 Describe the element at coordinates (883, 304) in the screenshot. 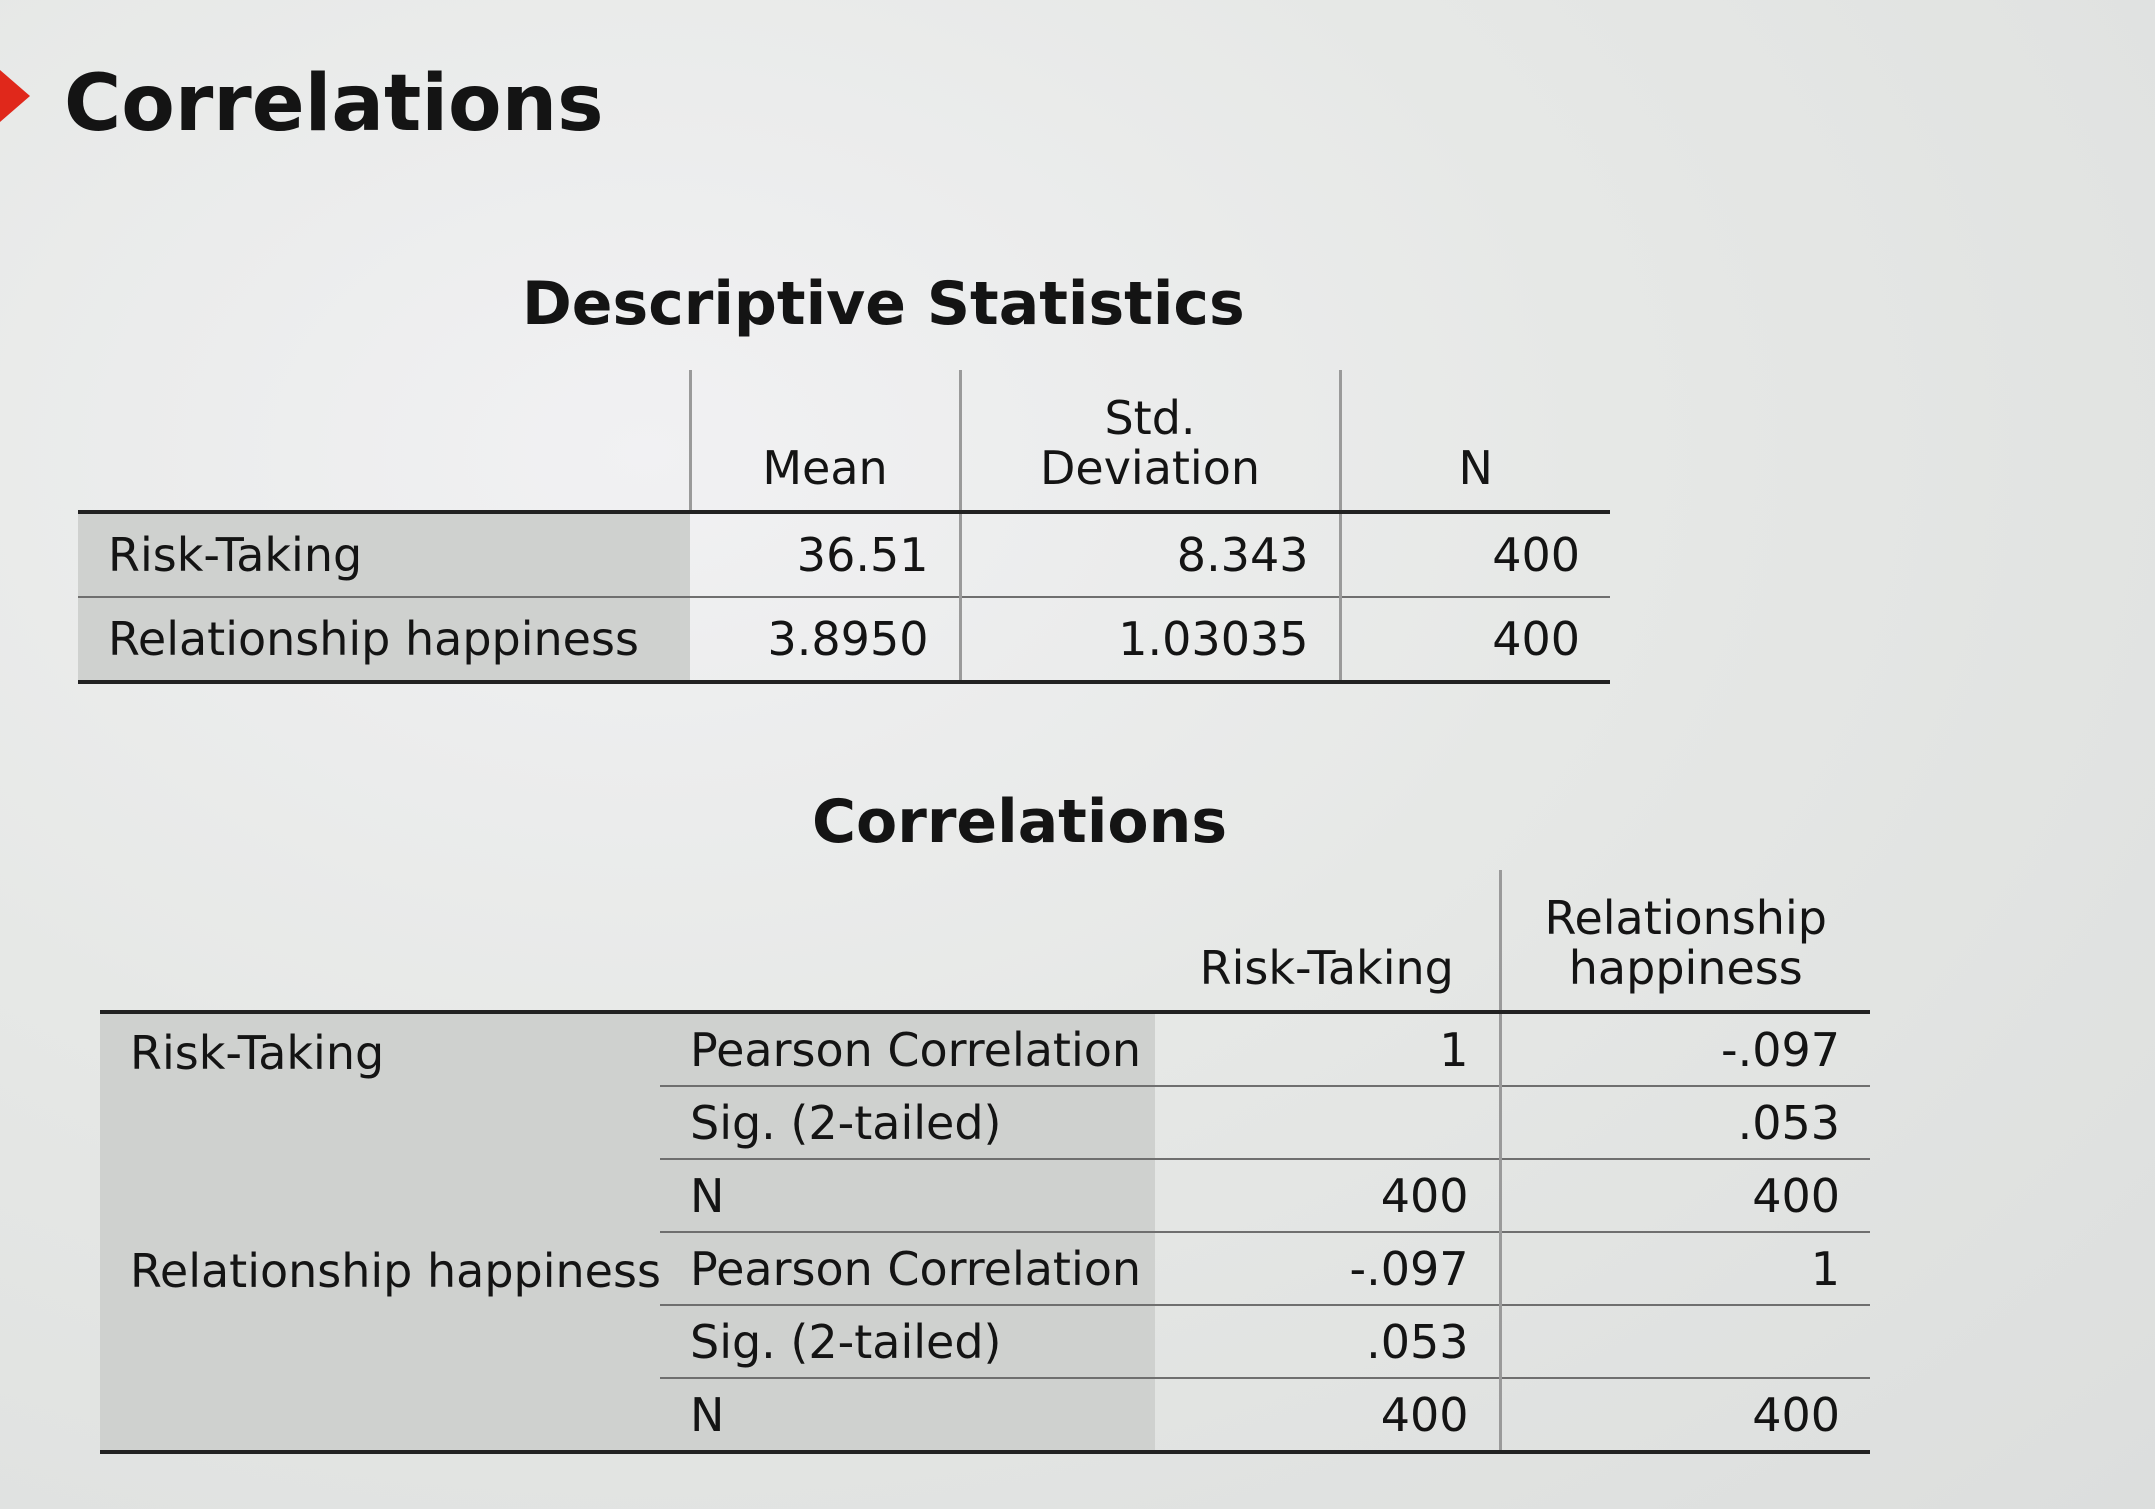

I see `descriptive-statistics-title: Descriptive Statistics` at that location.